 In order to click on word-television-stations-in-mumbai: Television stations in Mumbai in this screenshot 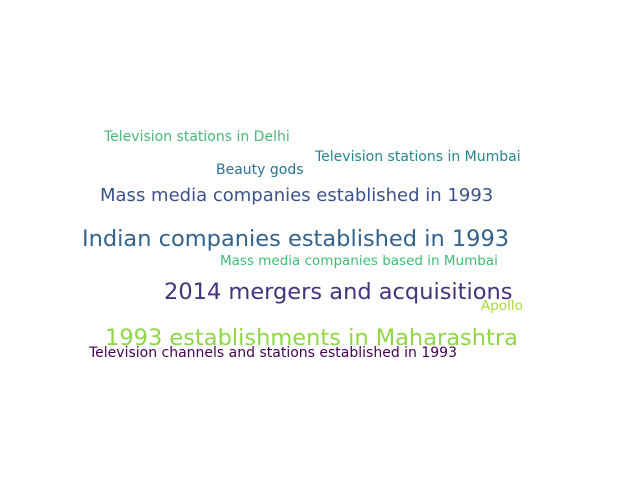, I will do `click(418, 157)`.